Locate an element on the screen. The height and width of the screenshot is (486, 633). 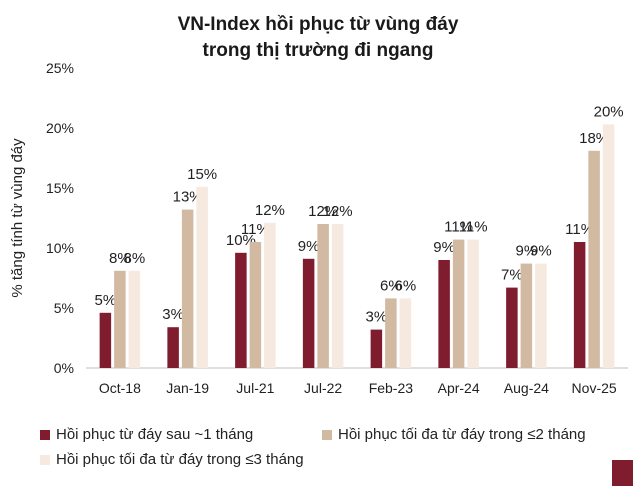
chart-title-line1: VN-Index hồi phục từ vùng đáy is located at coordinates (318, 24).